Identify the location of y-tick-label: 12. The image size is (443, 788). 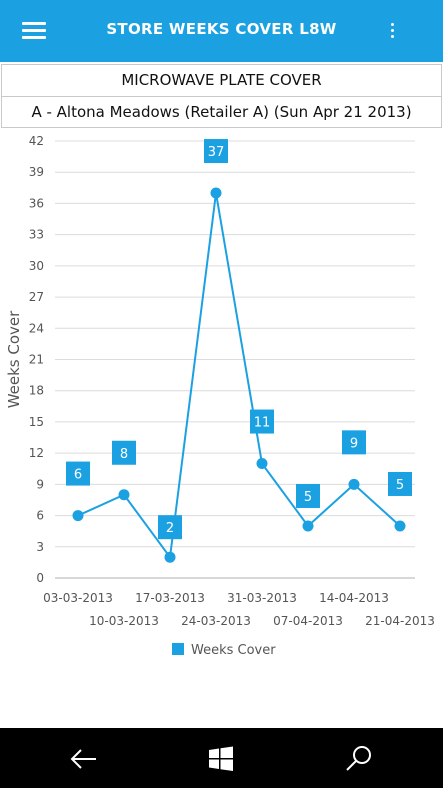
(36, 453).